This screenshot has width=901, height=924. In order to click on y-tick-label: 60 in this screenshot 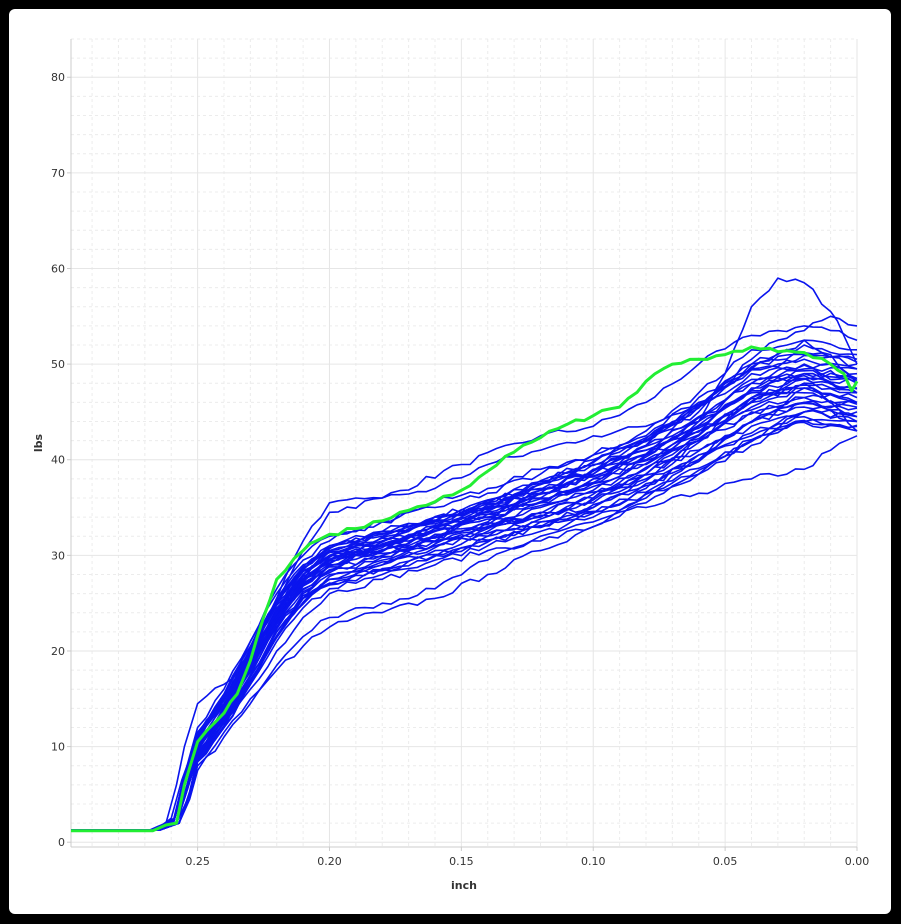, I will do `click(58, 268)`.